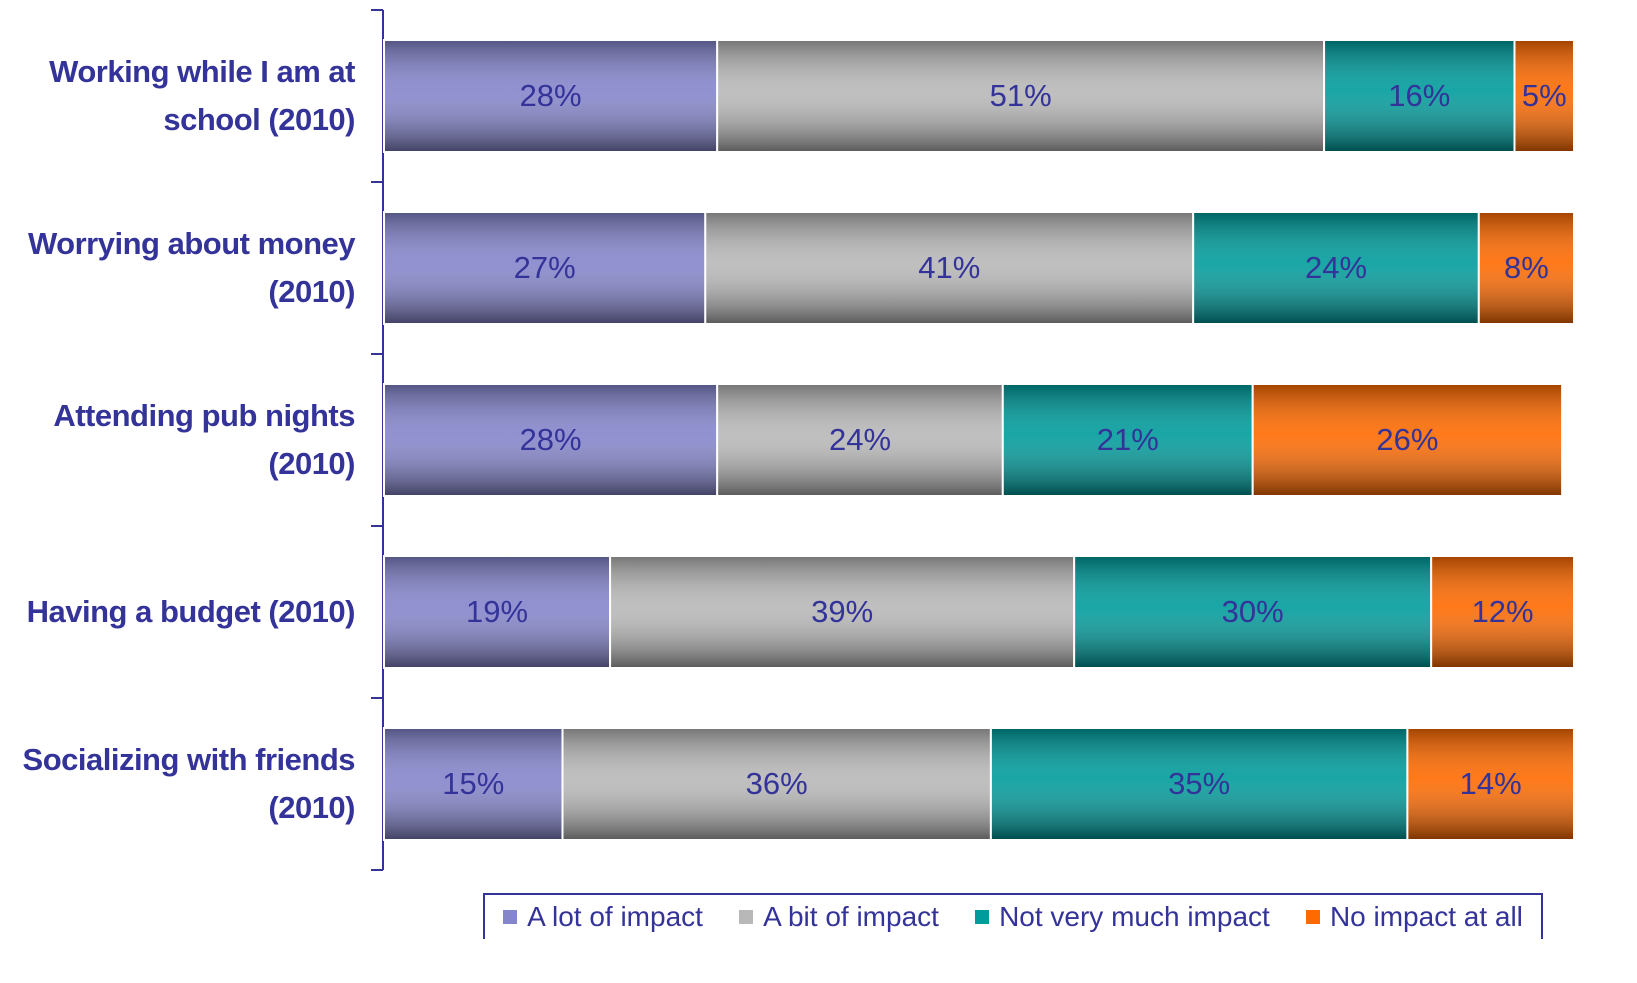  I want to click on data-label: 5%, so click(1544, 95).